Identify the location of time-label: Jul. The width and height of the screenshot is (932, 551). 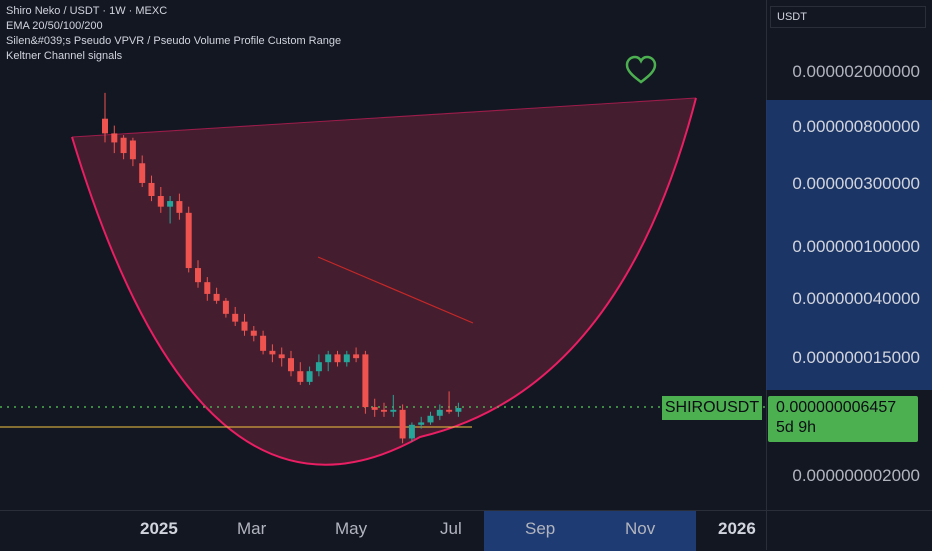
(451, 528).